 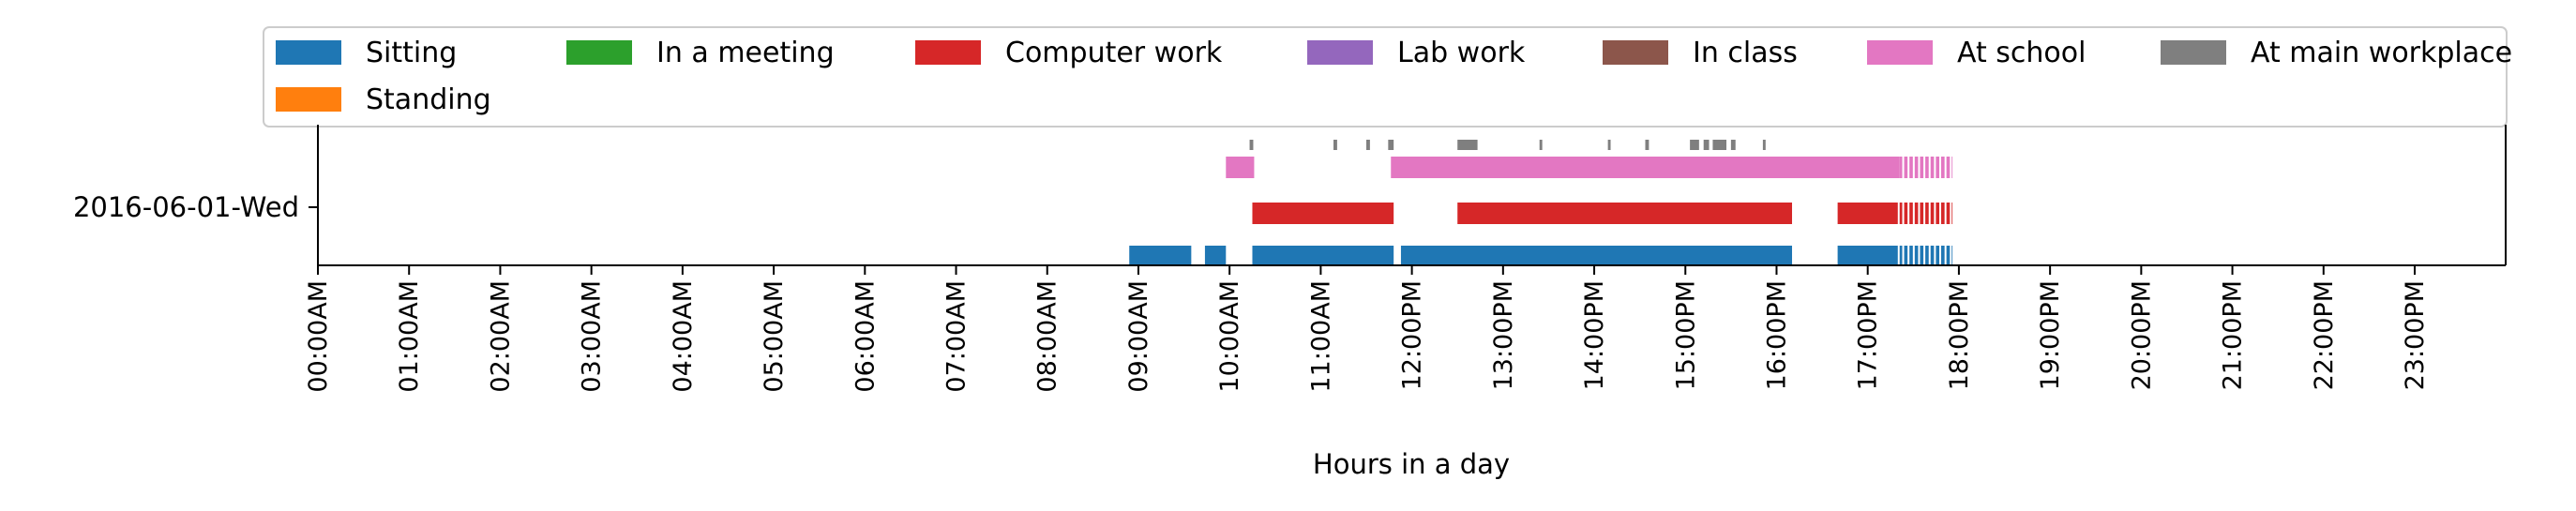 I want to click on x-tick-label: 21:00PM, so click(x=2233, y=335).